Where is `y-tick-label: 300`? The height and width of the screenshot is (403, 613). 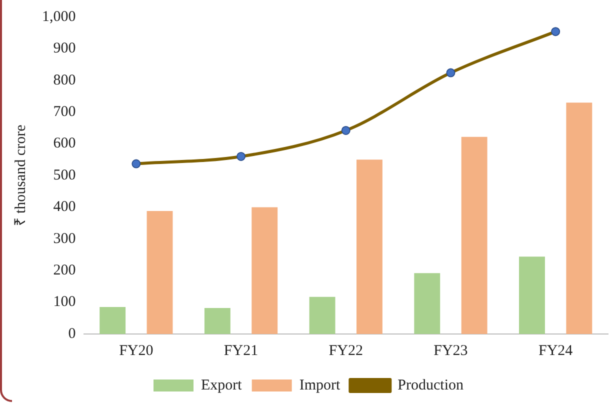 y-tick-label: 300 is located at coordinates (64, 238).